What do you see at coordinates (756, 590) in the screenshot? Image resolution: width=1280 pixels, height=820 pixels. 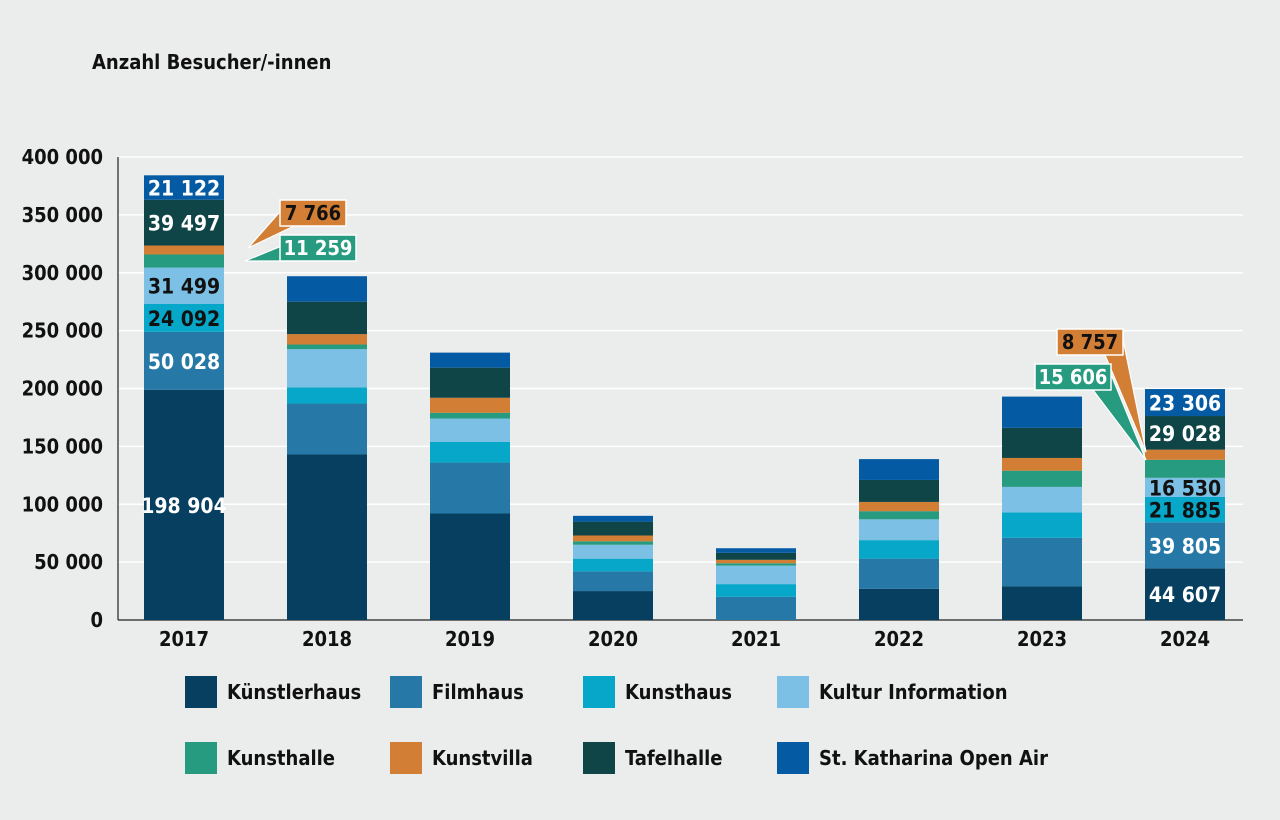 I see `bar-2021-kunsthaus` at bounding box center [756, 590].